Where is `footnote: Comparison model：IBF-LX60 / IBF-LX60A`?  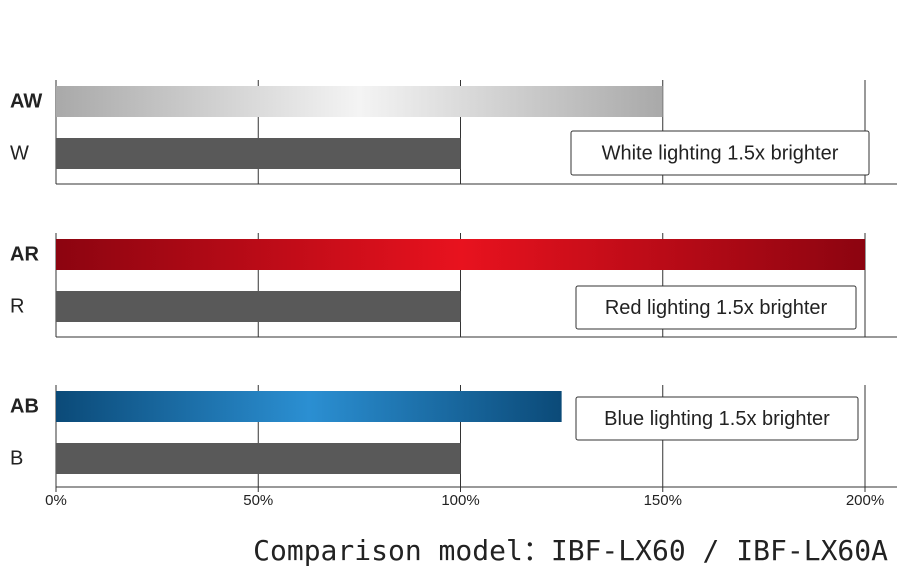 footnote: Comparison model：IBF-LX60 / IBF-LX60A is located at coordinates (570, 550).